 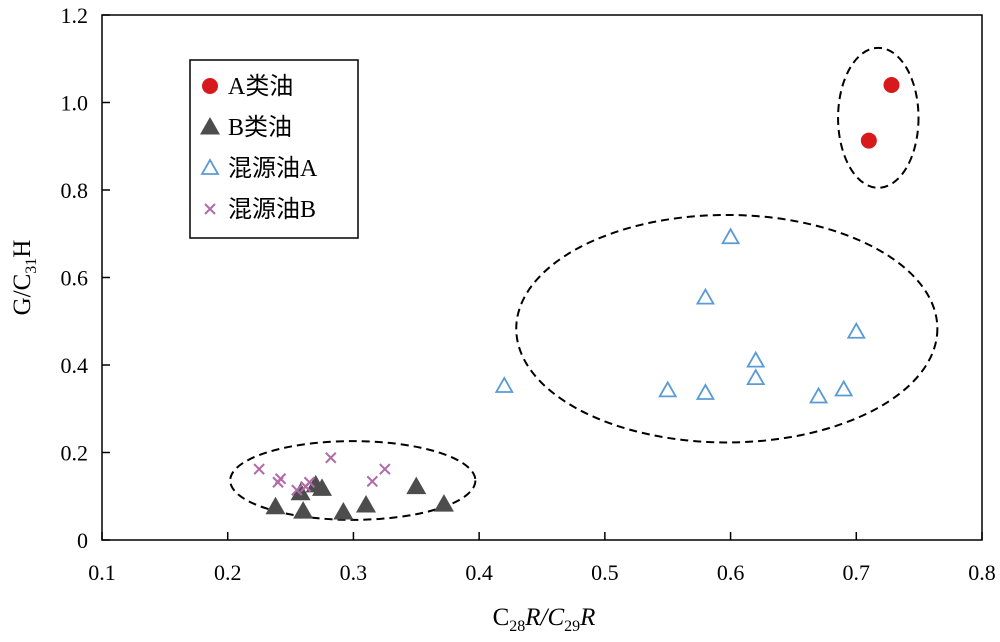 I want to click on y-tick-label: 1.0, so click(x=75, y=103).